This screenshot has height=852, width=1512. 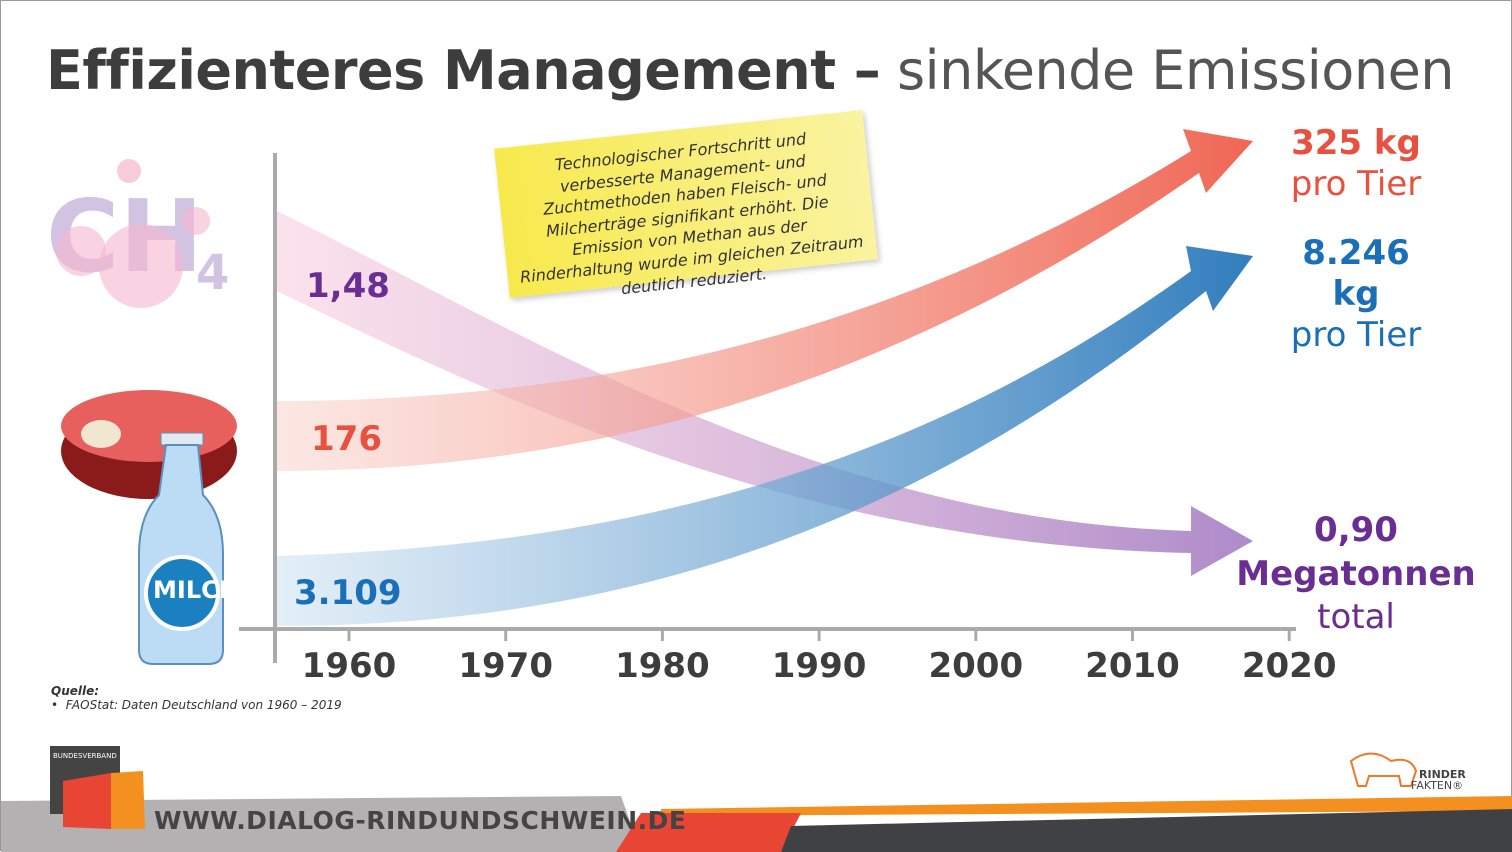 What do you see at coordinates (1175, 70) in the screenshot?
I see `title-light: sinkende Emissionen` at bounding box center [1175, 70].